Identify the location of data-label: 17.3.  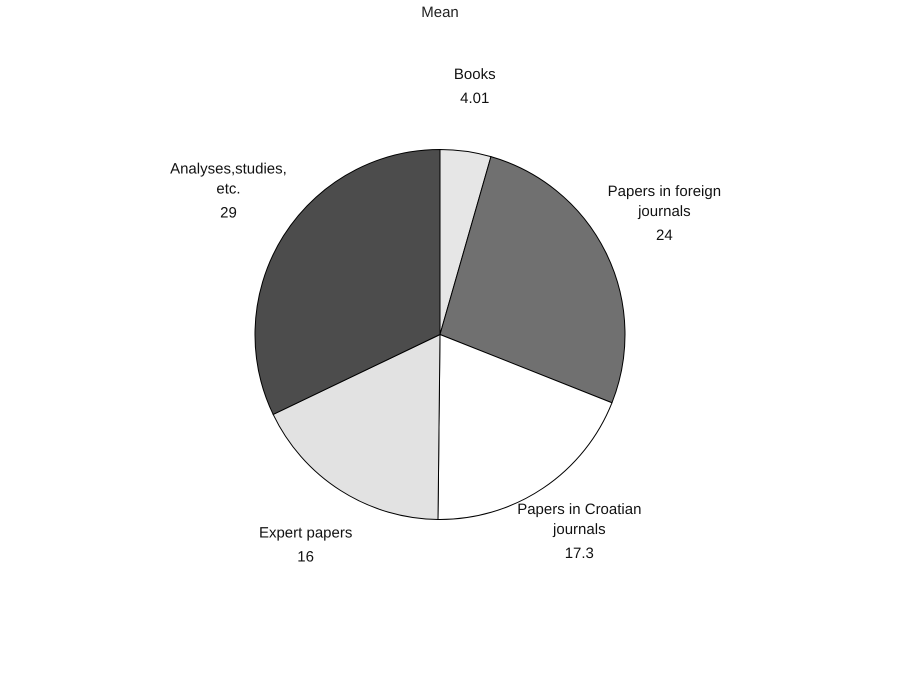
(579, 553).